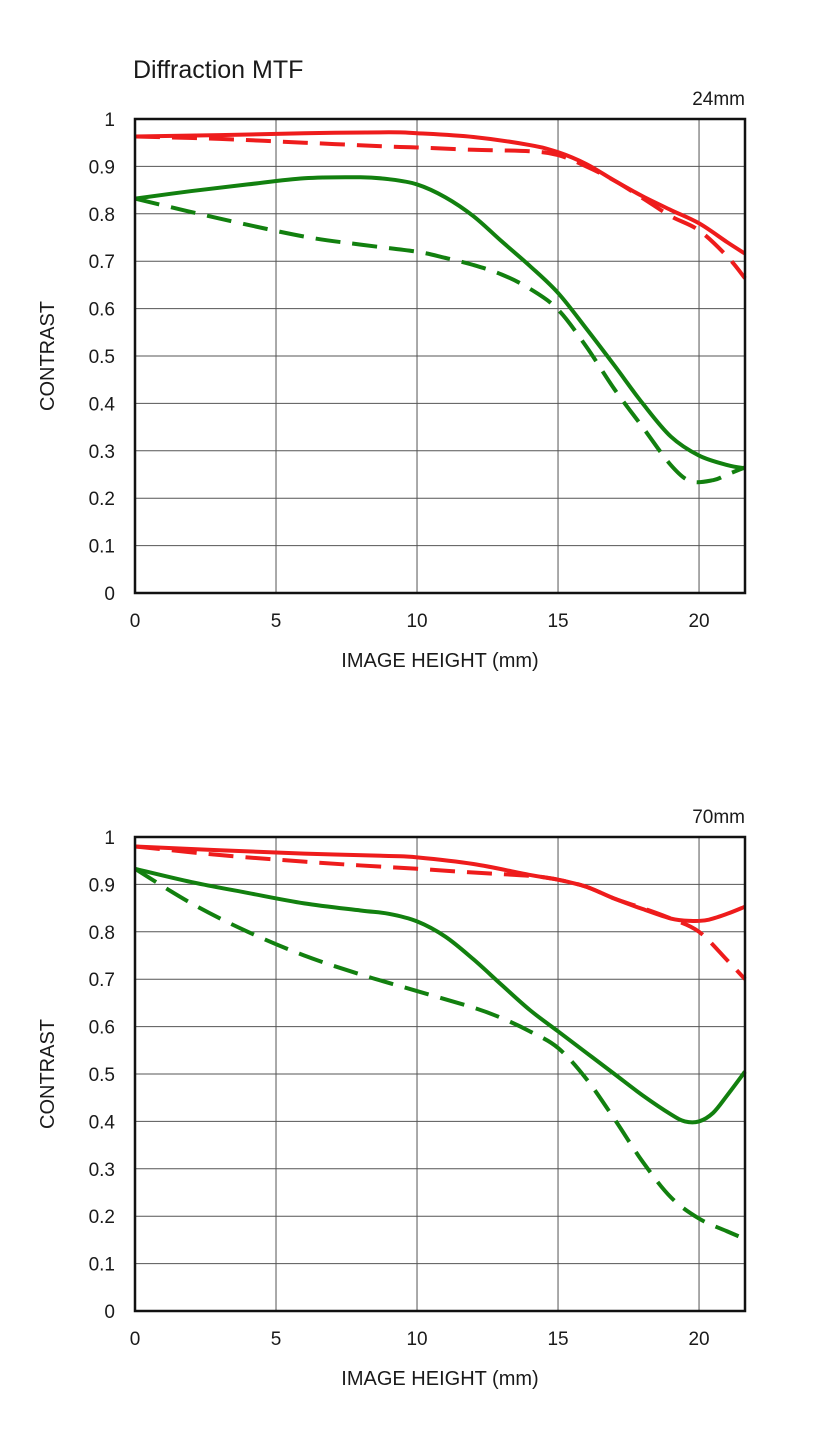 This screenshot has width=816, height=1439. I want to click on focal-length-label: 24mm, so click(718, 99).